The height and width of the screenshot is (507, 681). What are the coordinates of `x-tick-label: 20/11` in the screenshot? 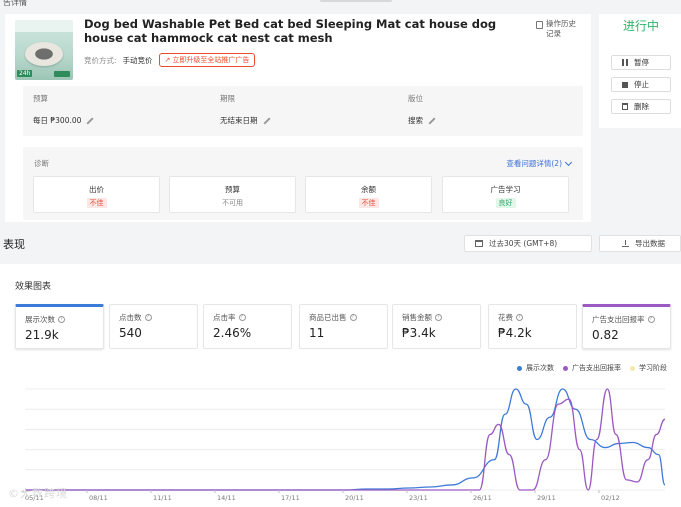 It's located at (354, 498).